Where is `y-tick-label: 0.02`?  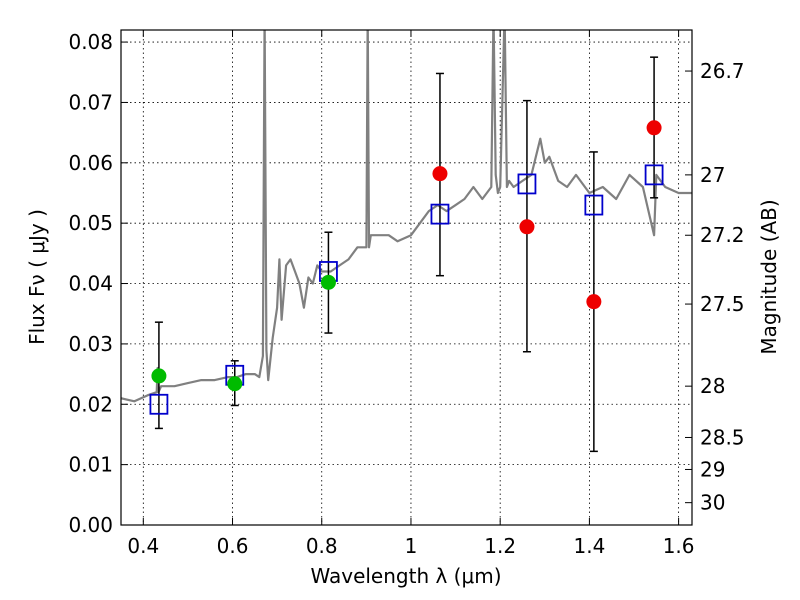
y-tick-label: 0.02 is located at coordinates (90, 404).